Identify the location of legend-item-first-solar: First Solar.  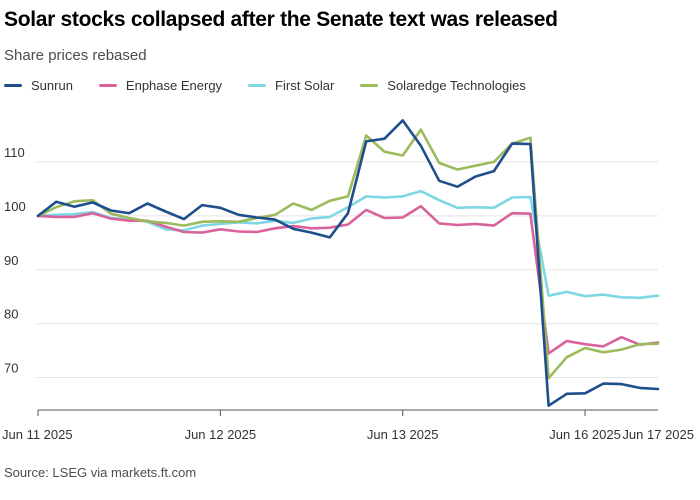
(291, 85).